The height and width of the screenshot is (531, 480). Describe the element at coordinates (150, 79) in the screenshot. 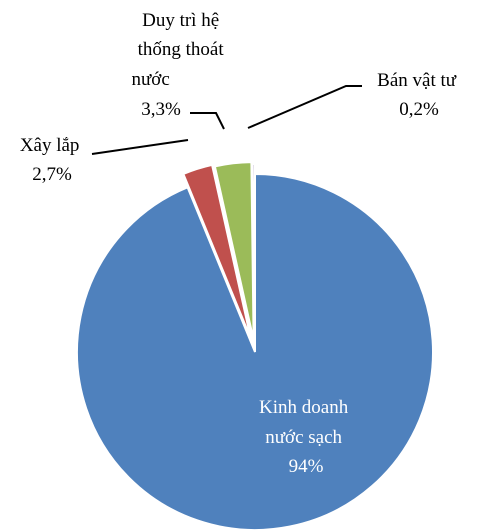

I see `data-label-duy-tri-line3: nước` at that location.